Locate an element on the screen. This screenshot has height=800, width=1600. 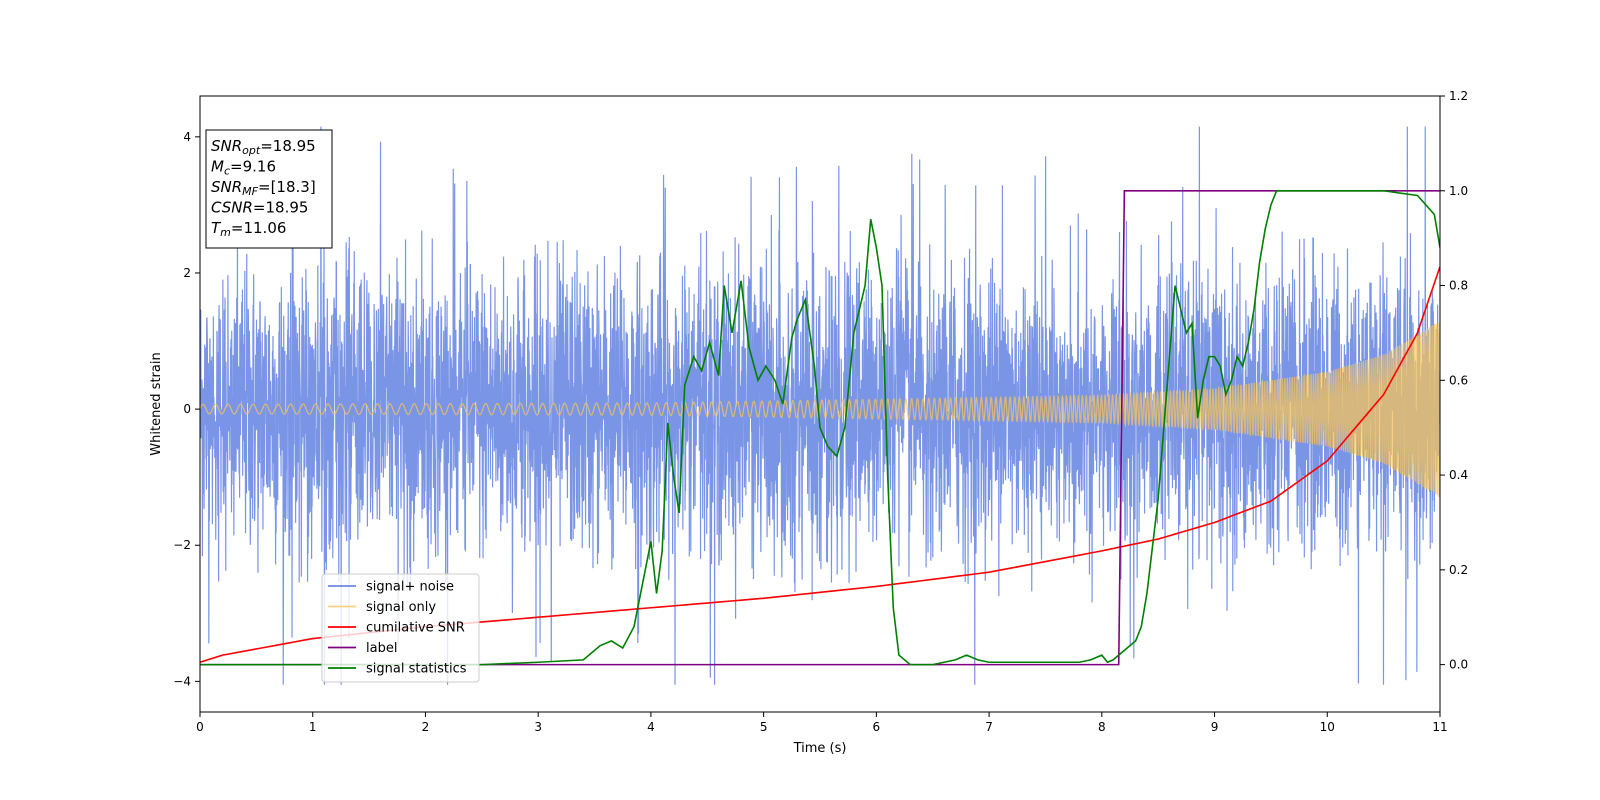
y2-tick-label: 0.6 is located at coordinates (1458, 380).